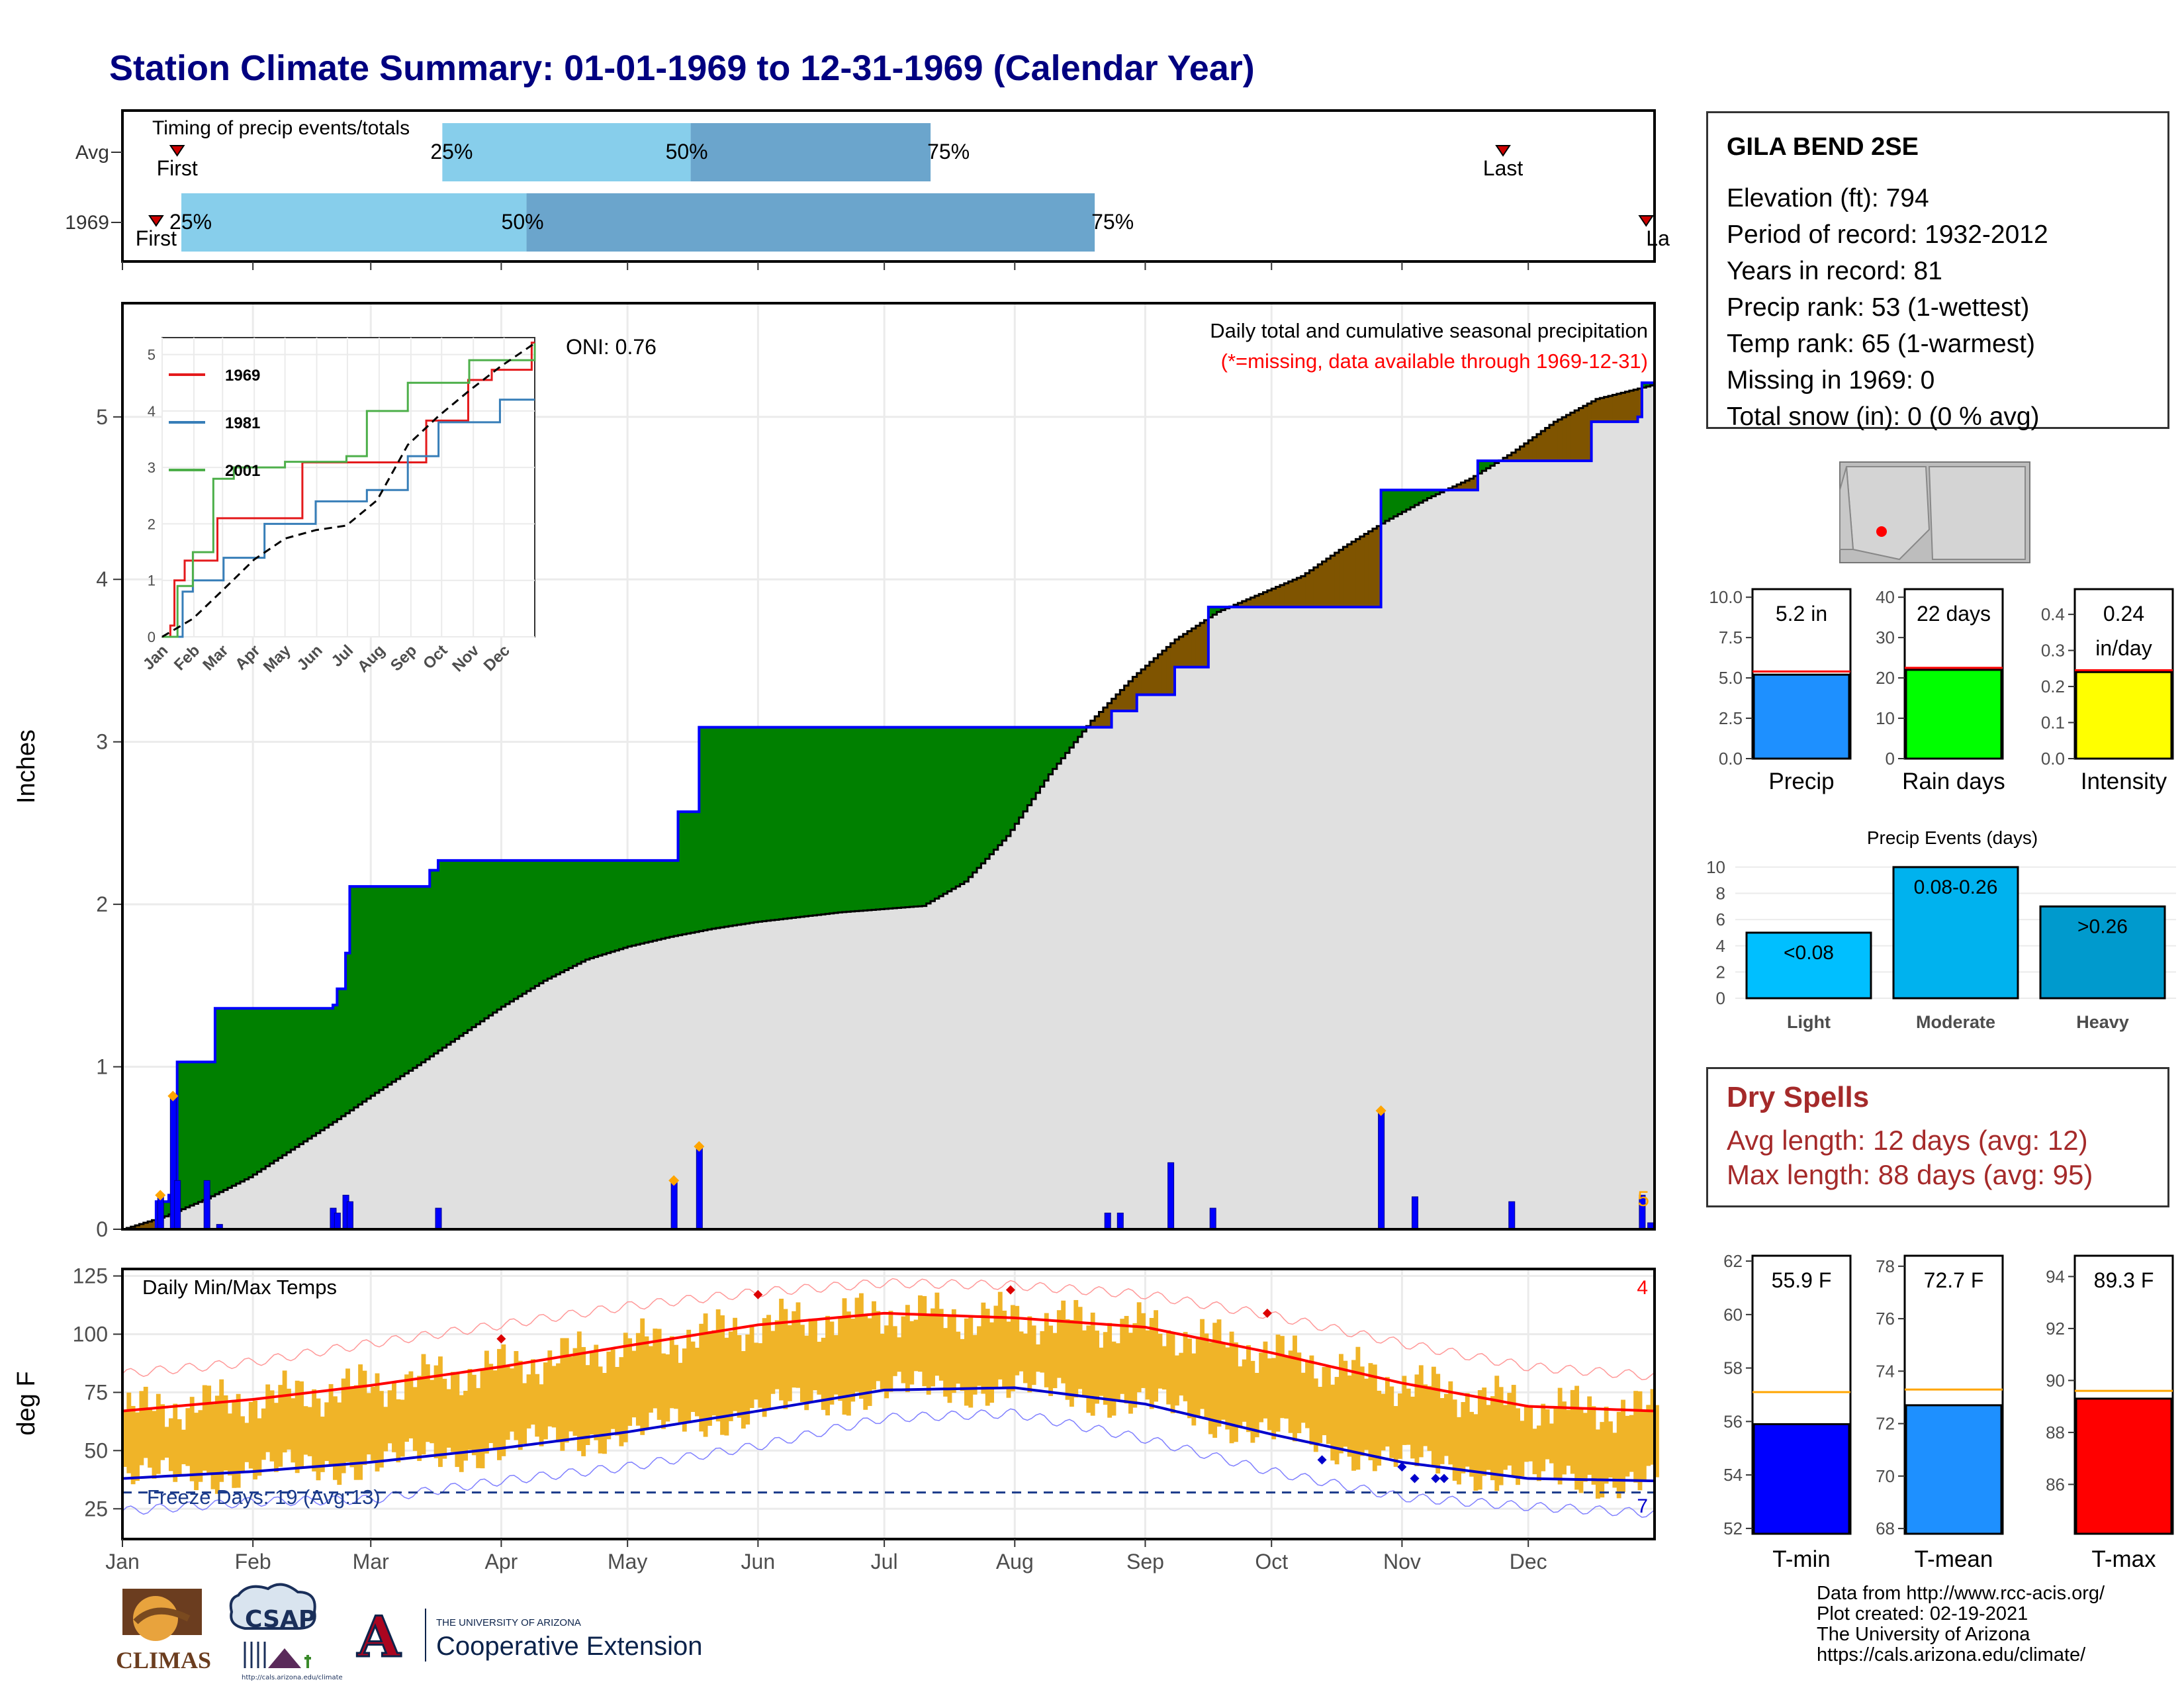  Describe the element at coordinates (1381, 1110) in the screenshot. I see `extreme-precip-marker` at that location.